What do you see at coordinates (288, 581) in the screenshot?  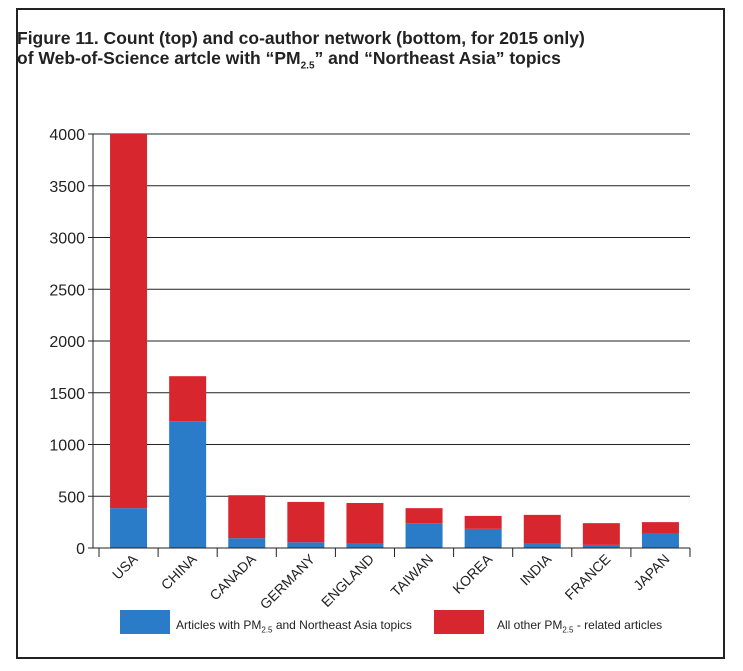 I see `x-tick-label: GERMANY` at bounding box center [288, 581].